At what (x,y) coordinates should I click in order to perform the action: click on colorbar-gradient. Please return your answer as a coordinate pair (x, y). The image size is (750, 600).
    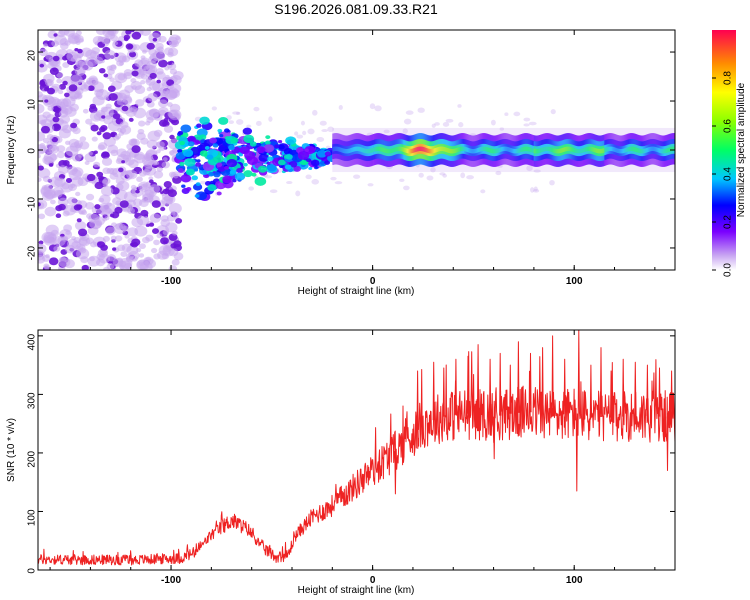
    Looking at the image, I should click on (724, 150).